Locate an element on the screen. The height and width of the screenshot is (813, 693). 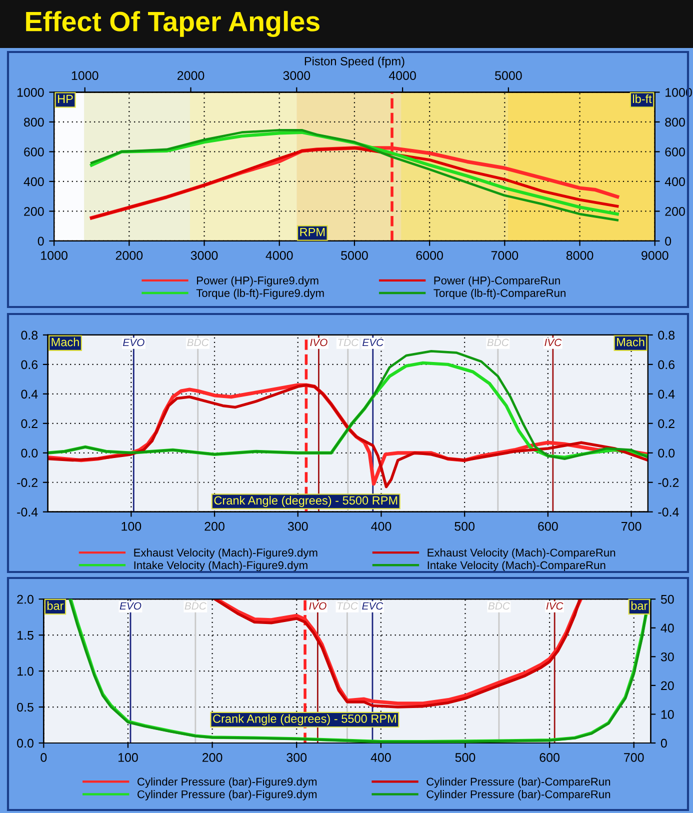
y2-tick-label: 400 is located at coordinates (674, 181).